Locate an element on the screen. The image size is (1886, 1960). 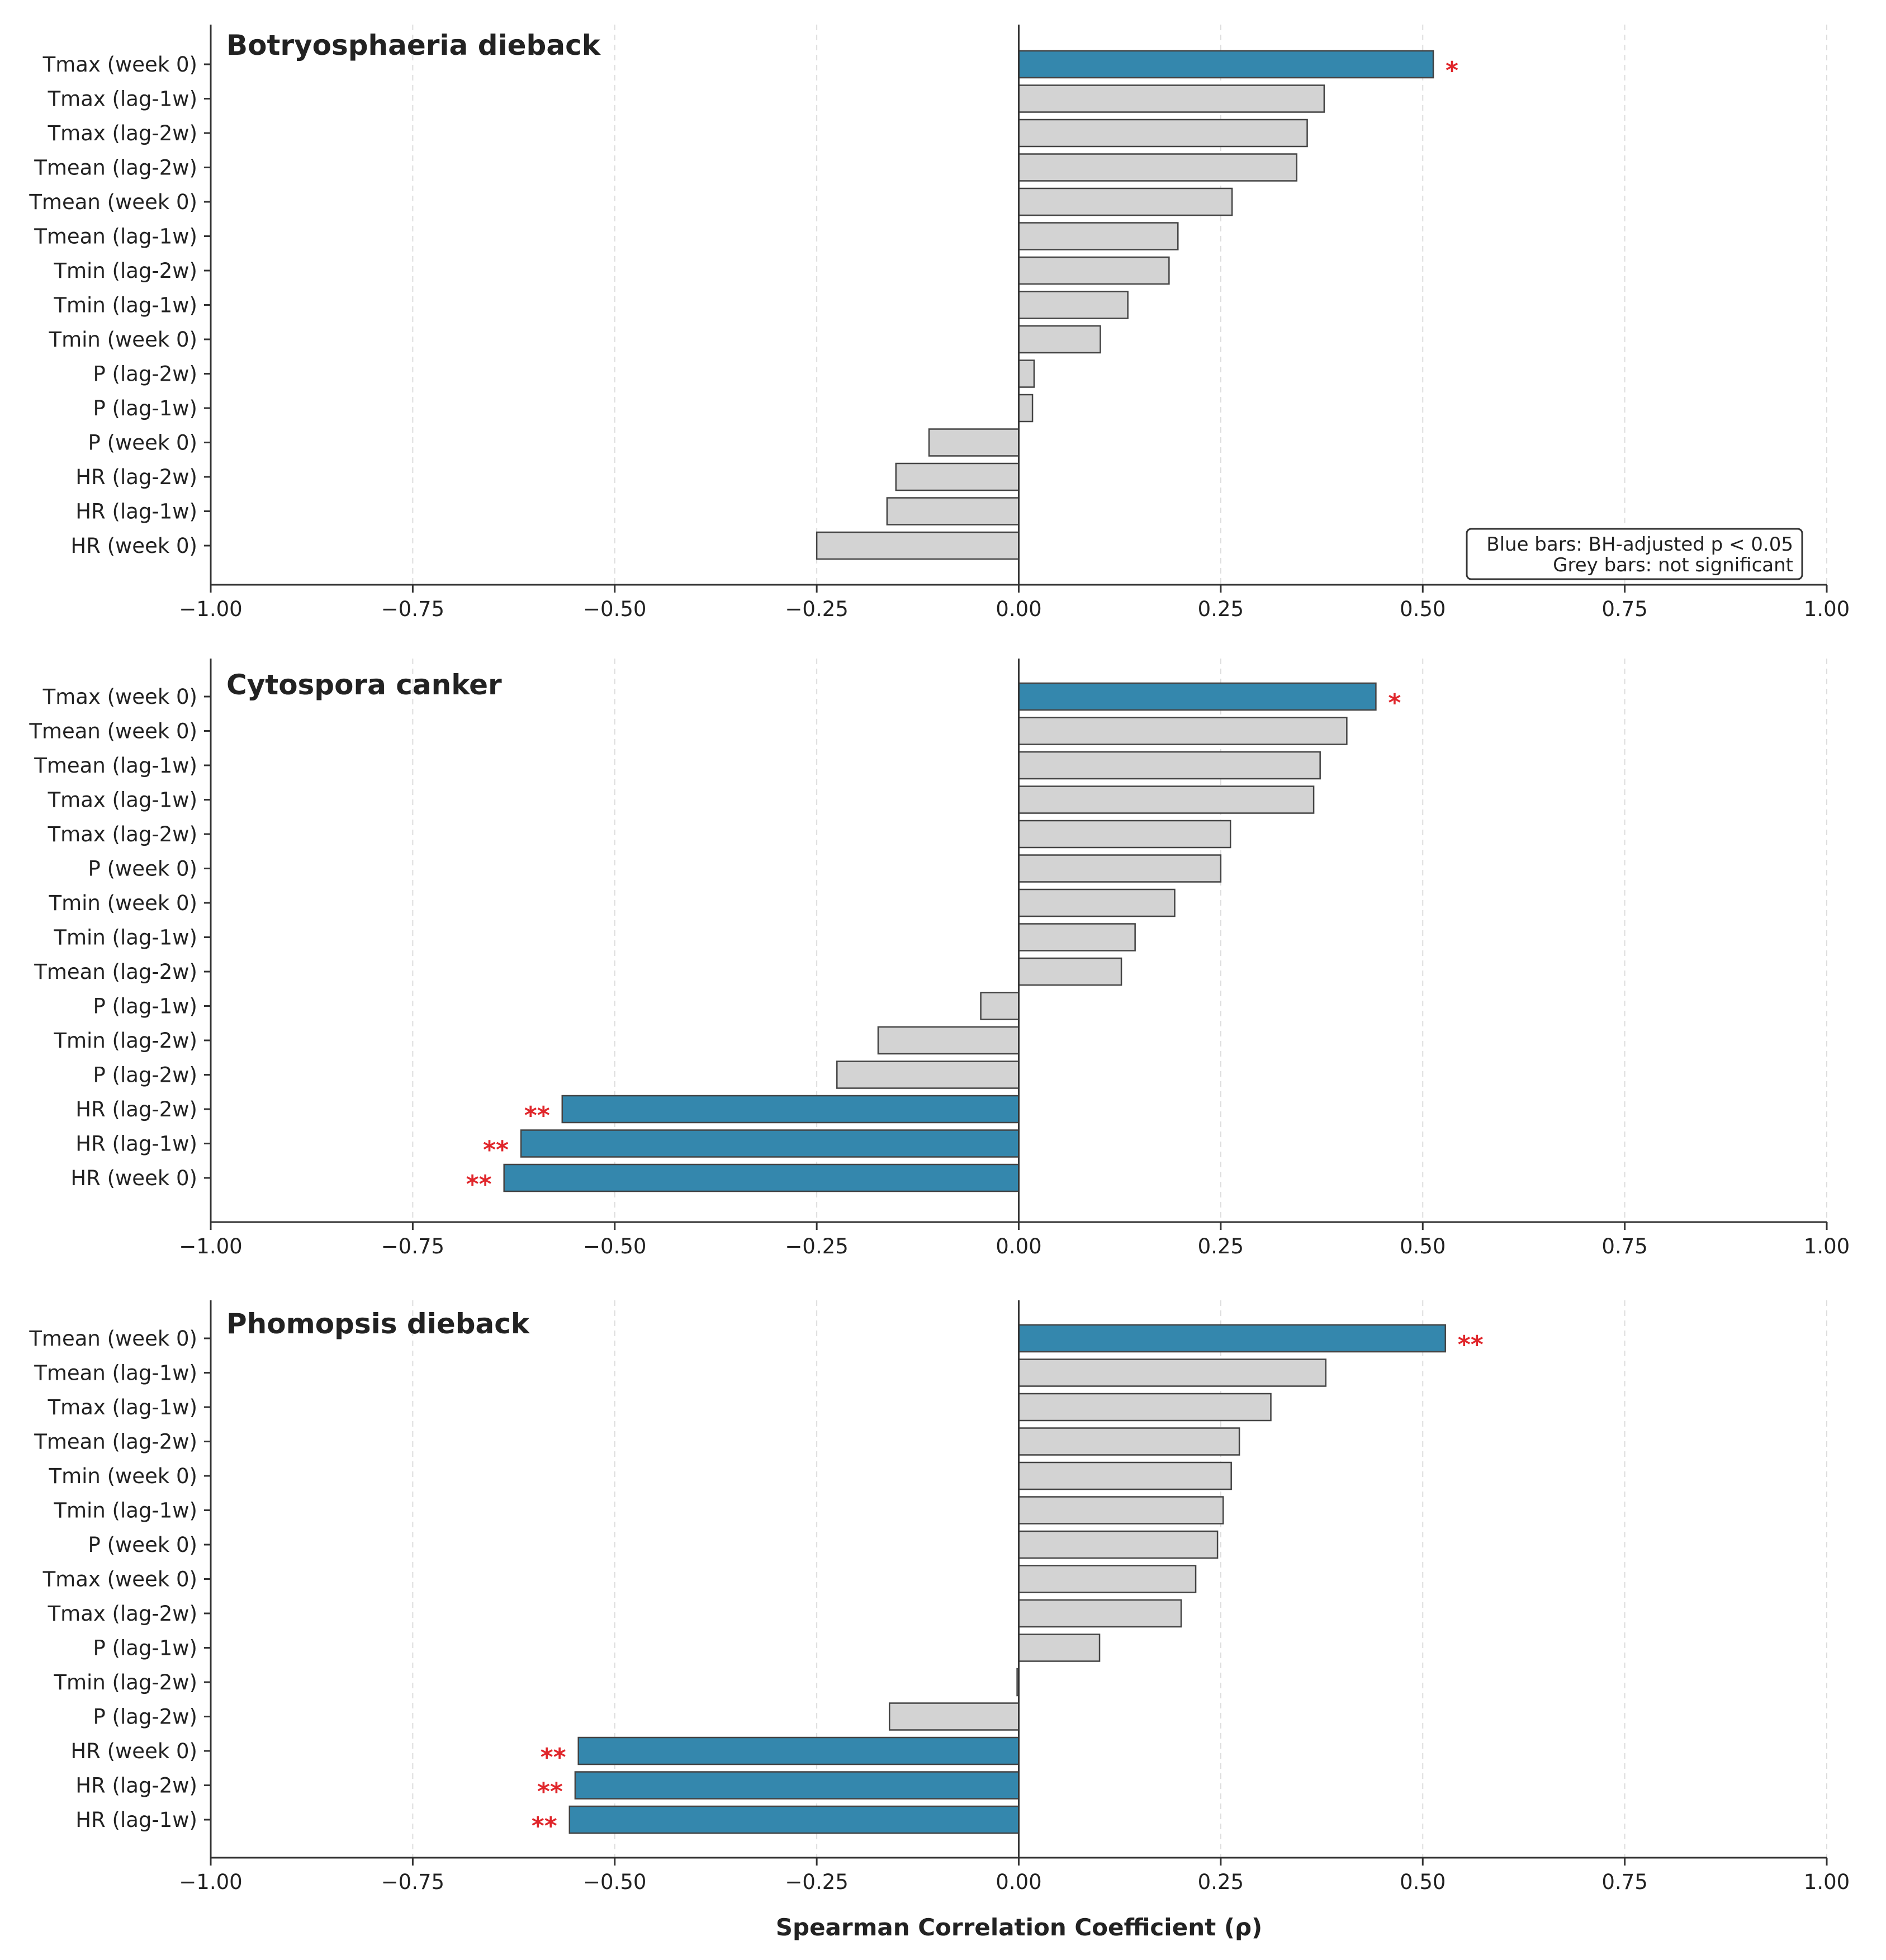
category-label: HR (lag-1w) is located at coordinates (136, 512).